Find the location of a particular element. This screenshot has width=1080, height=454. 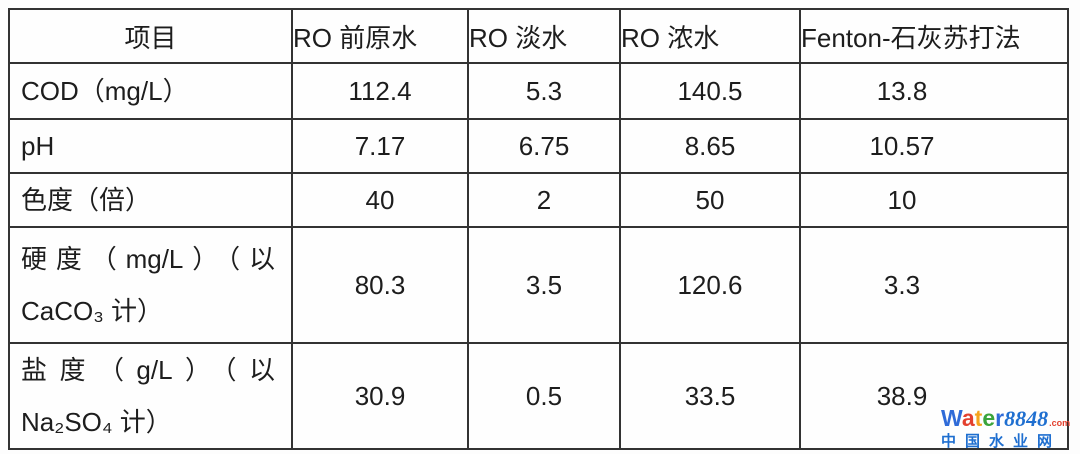

table-row: pH 7.17 6.75 8.65 10.57 is located at coordinates (538, 146).